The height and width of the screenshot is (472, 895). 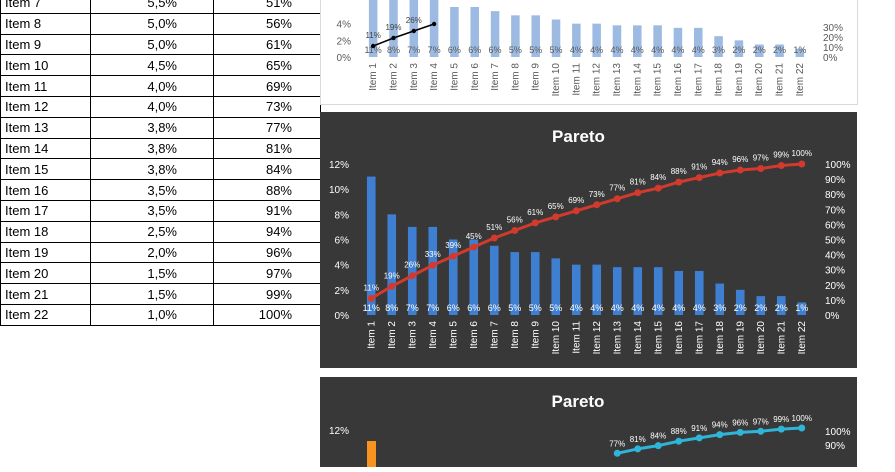 I want to click on x-tick-label: Item 18, so click(x=720, y=338).